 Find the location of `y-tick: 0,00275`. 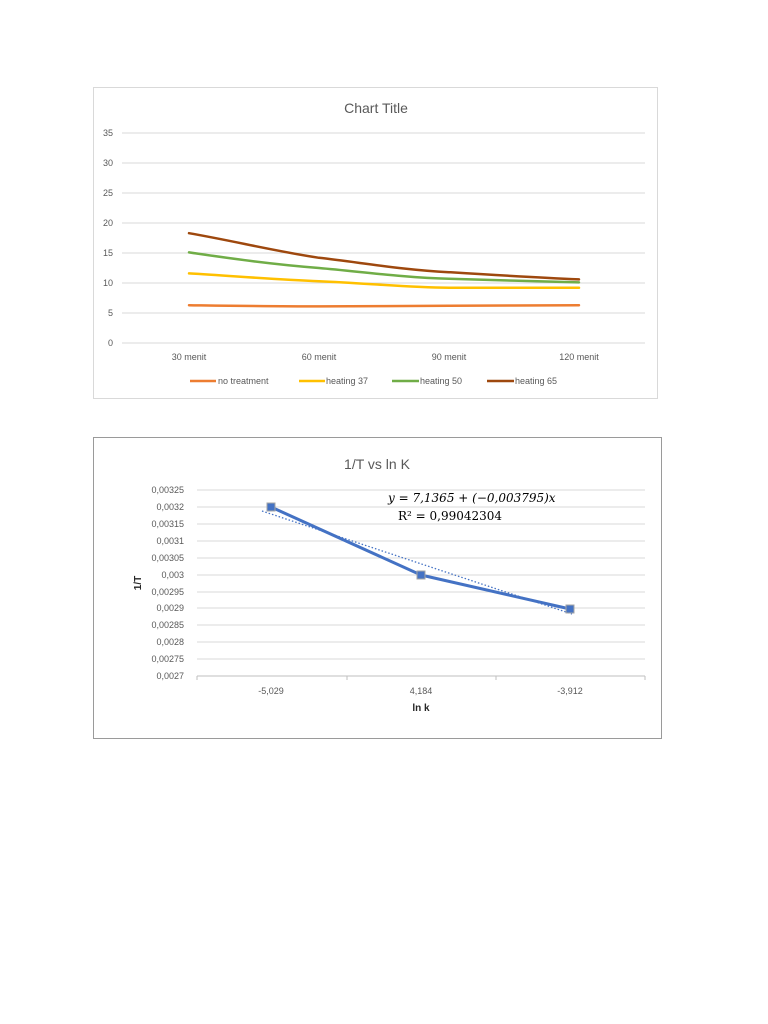

y-tick: 0,00275 is located at coordinates (167, 659).